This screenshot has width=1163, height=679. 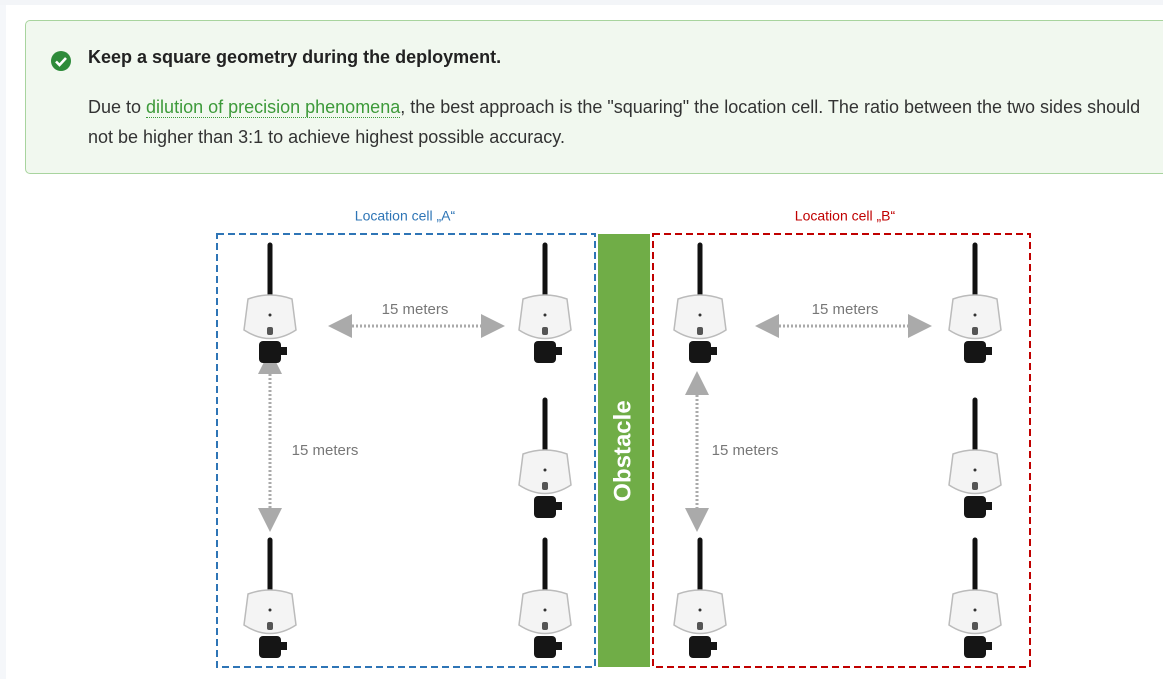 What do you see at coordinates (3, 342) in the screenshot?
I see `left-bar` at bounding box center [3, 342].